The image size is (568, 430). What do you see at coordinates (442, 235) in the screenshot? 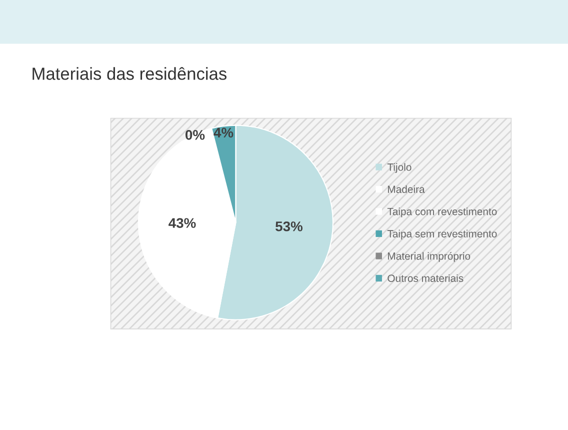
I see `legend-label: Taipa sem revestimento` at bounding box center [442, 235].